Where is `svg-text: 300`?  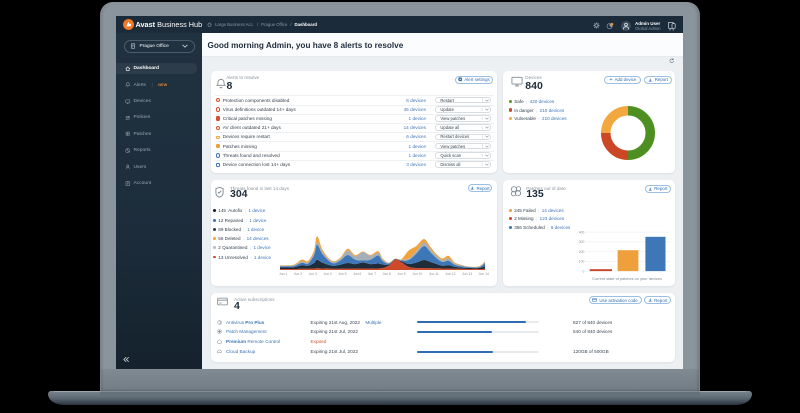 svg-text: 300 is located at coordinates (582, 242).